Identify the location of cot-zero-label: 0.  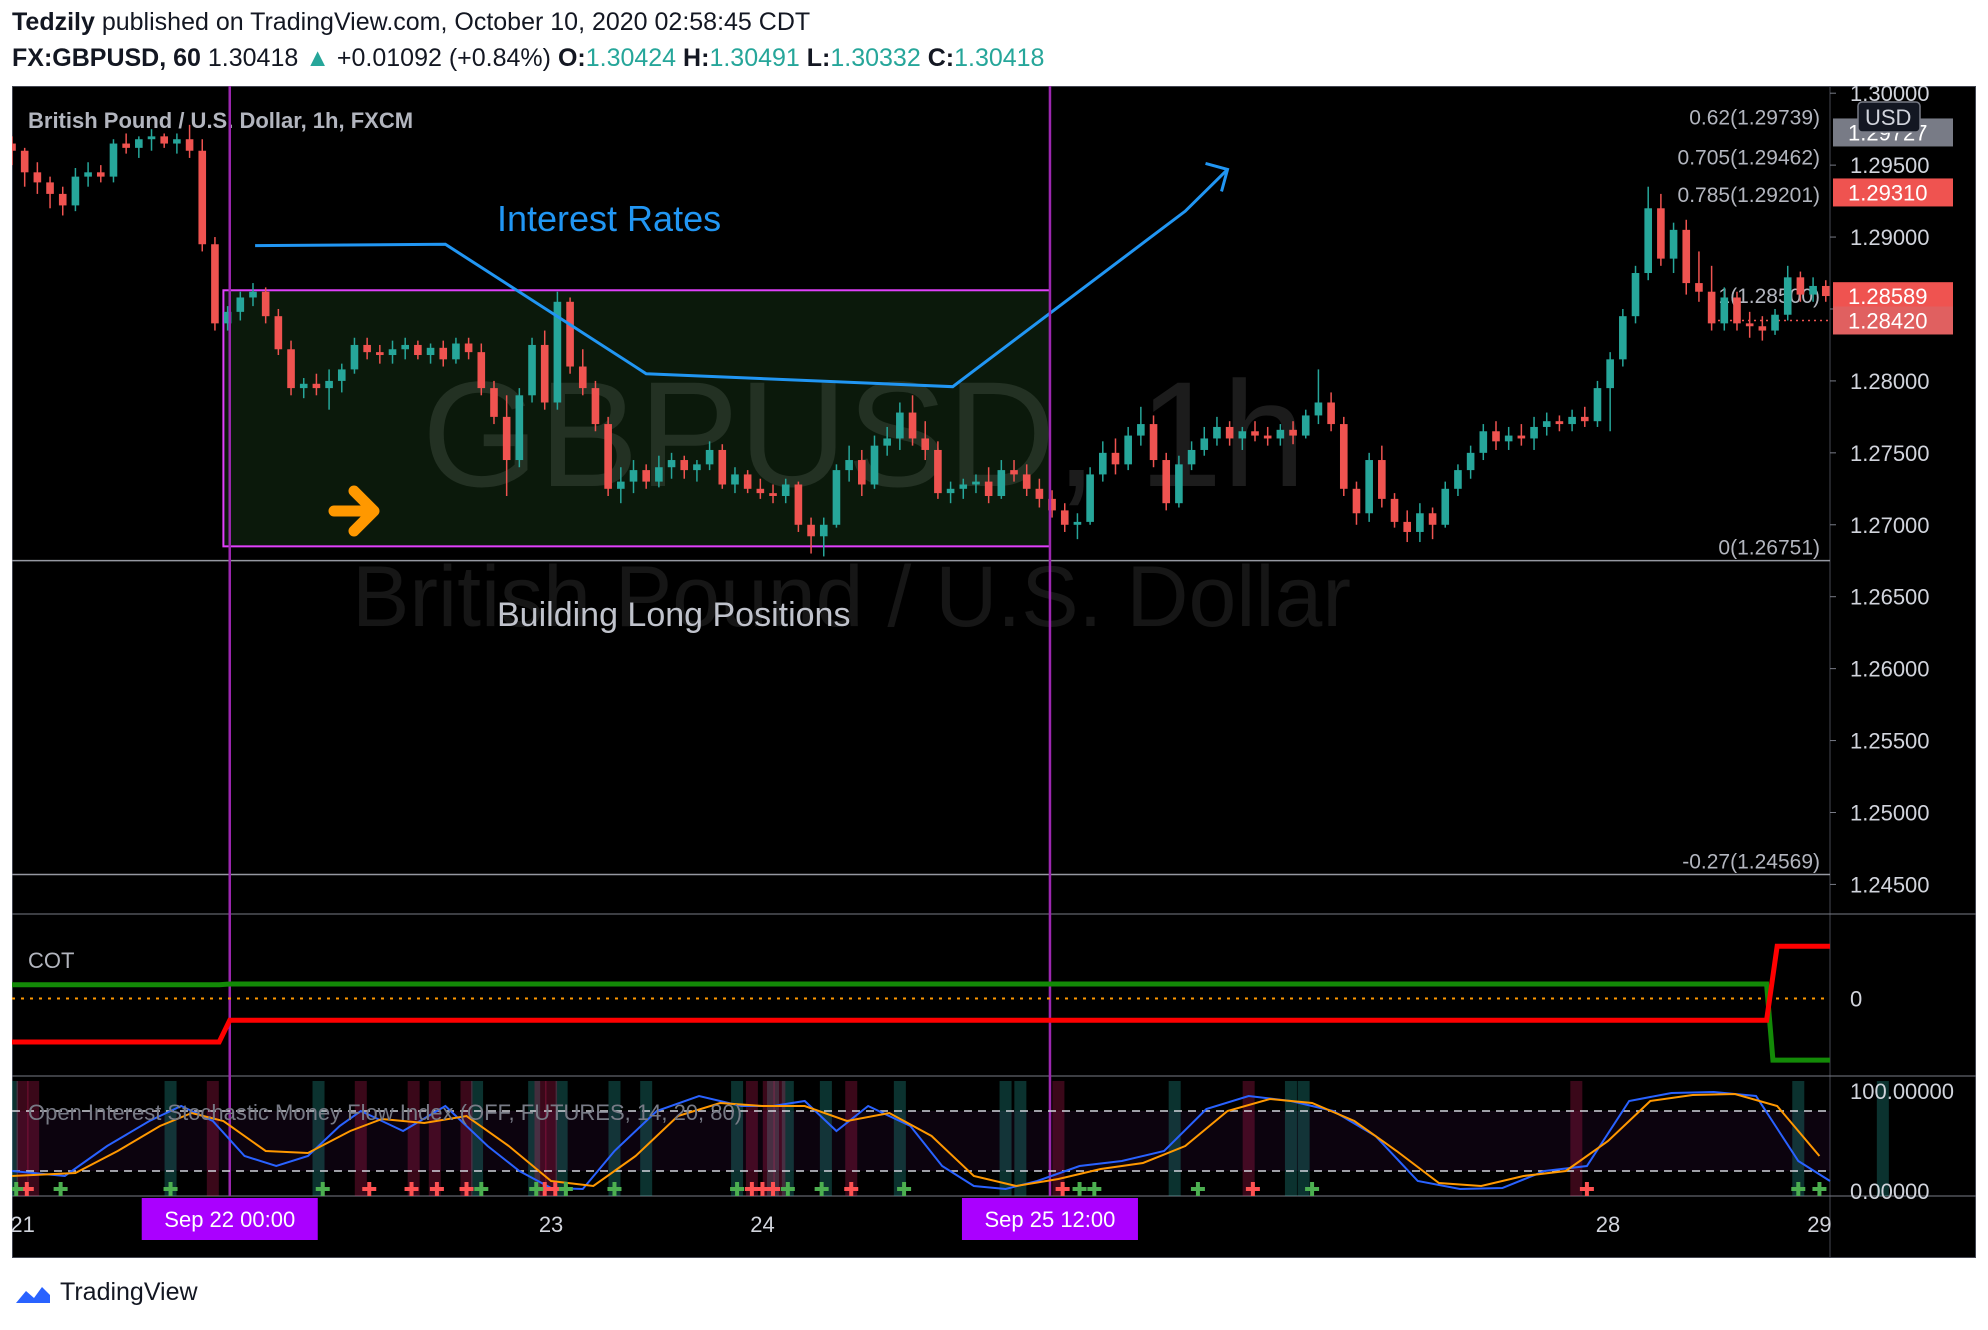
(1856, 999).